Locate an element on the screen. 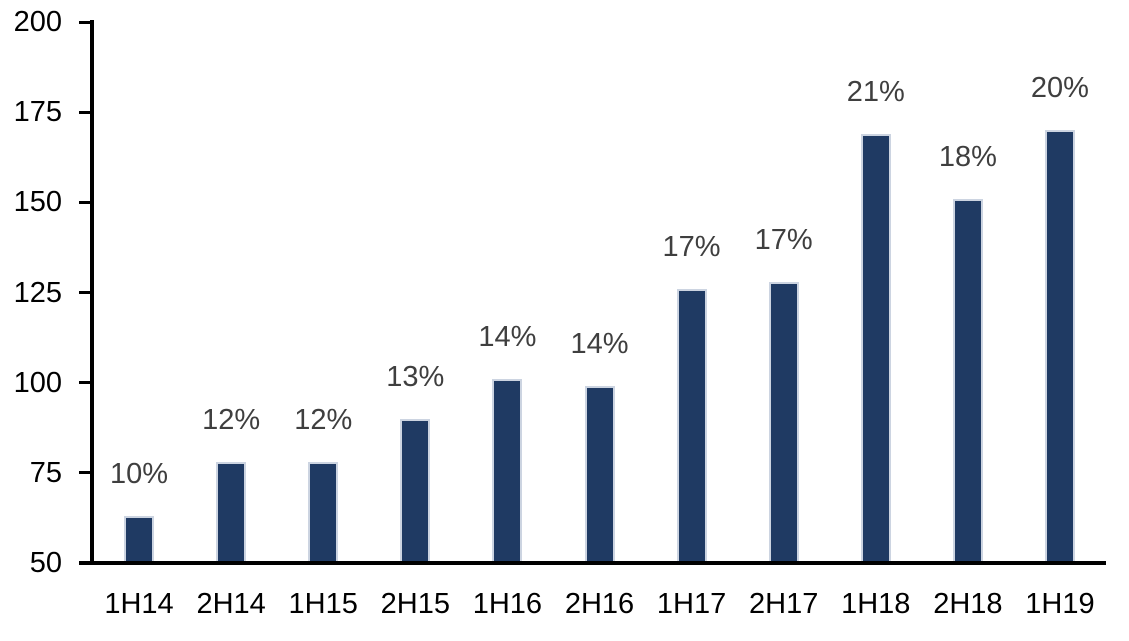 The width and height of the screenshot is (1129, 641). y-axis-tick-label: 175 is located at coordinates (37, 112).